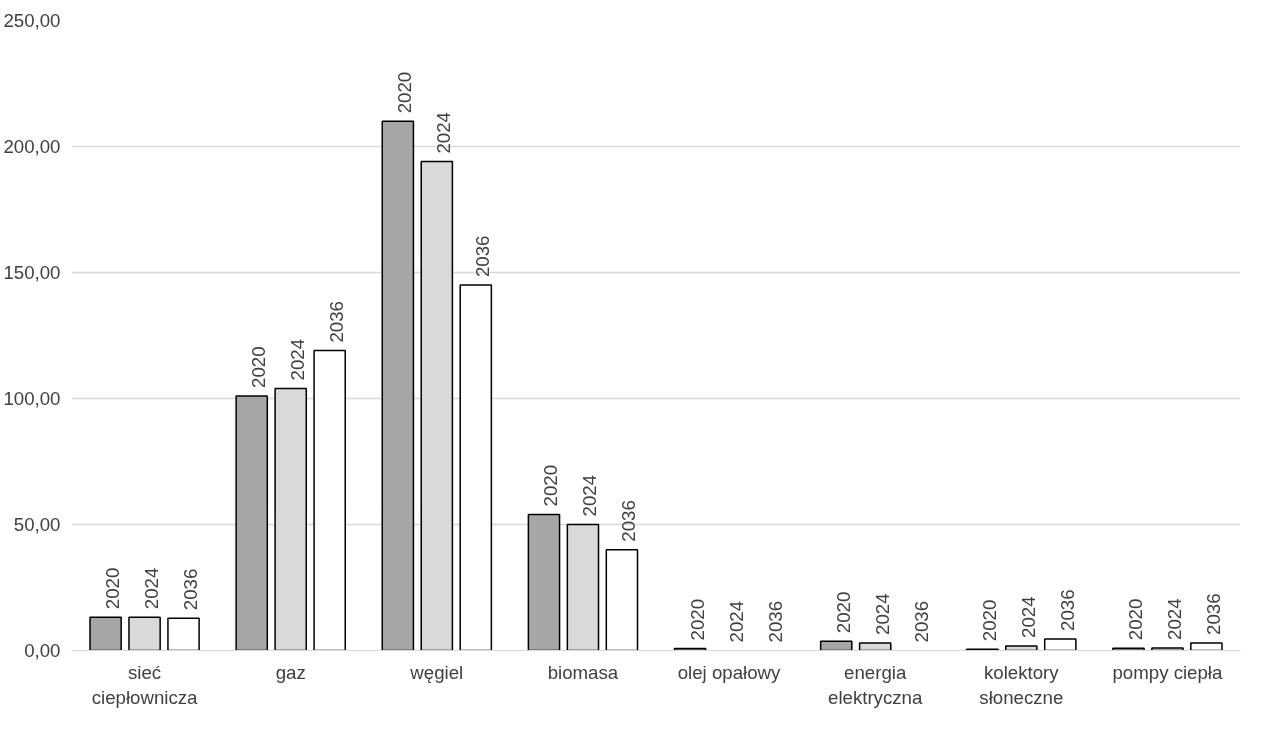  I want to click on x-tick-label: sieć ciepłownicza, so click(145, 684).